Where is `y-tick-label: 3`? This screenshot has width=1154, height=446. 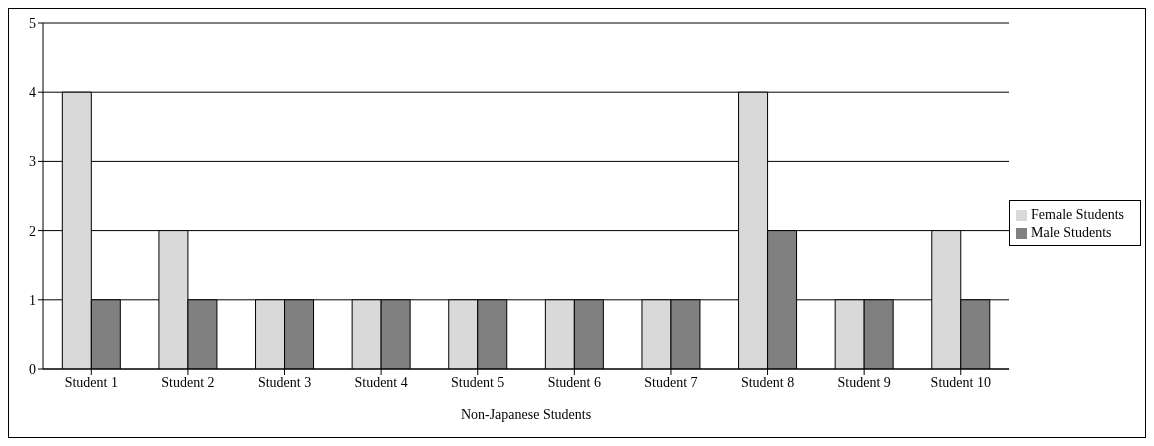 y-tick-label: 3 is located at coordinates (32, 162).